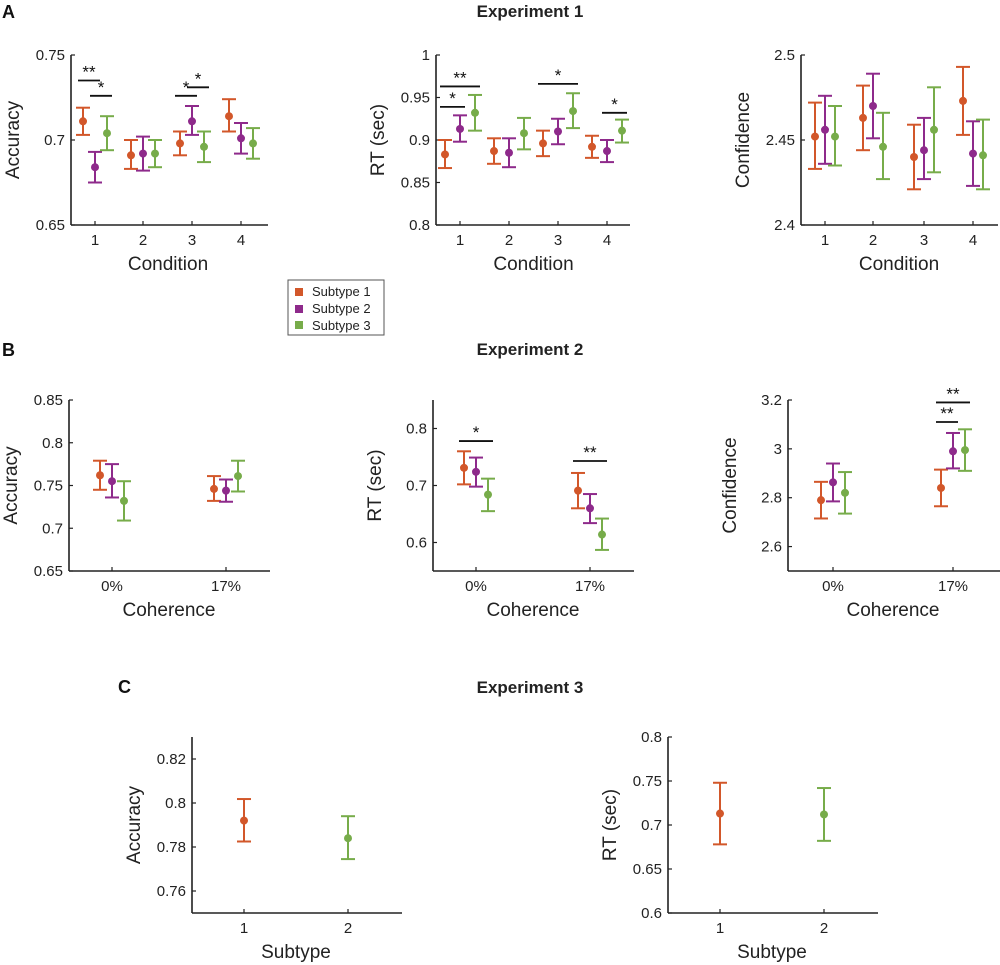 The image size is (1000, 965). I want to click on panel-letter-b: B, so click(8, 350).